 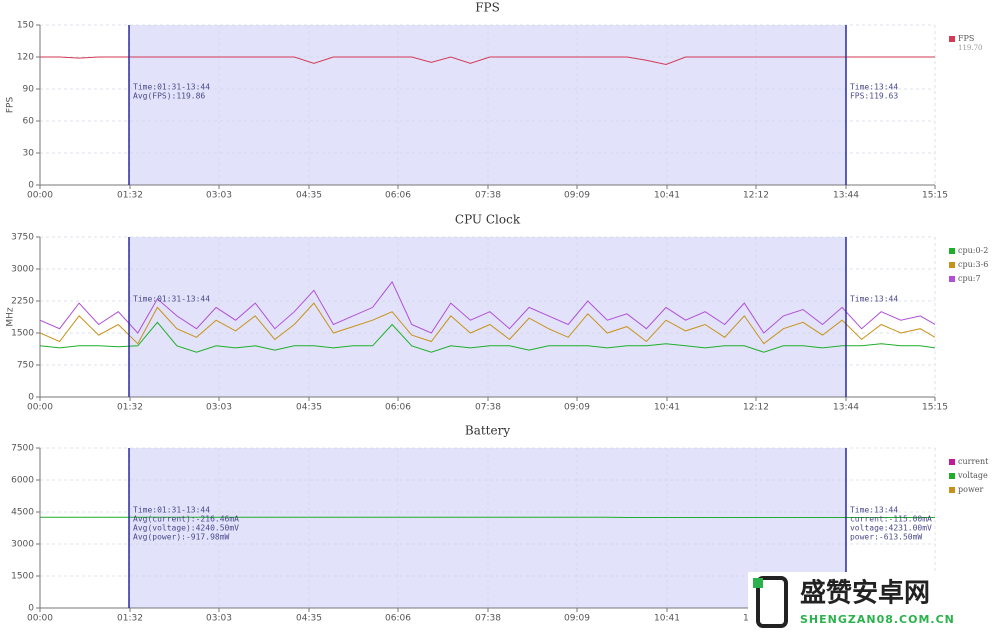 I want to click on annotation: FPS:119.63, so click(x=874, y=96).